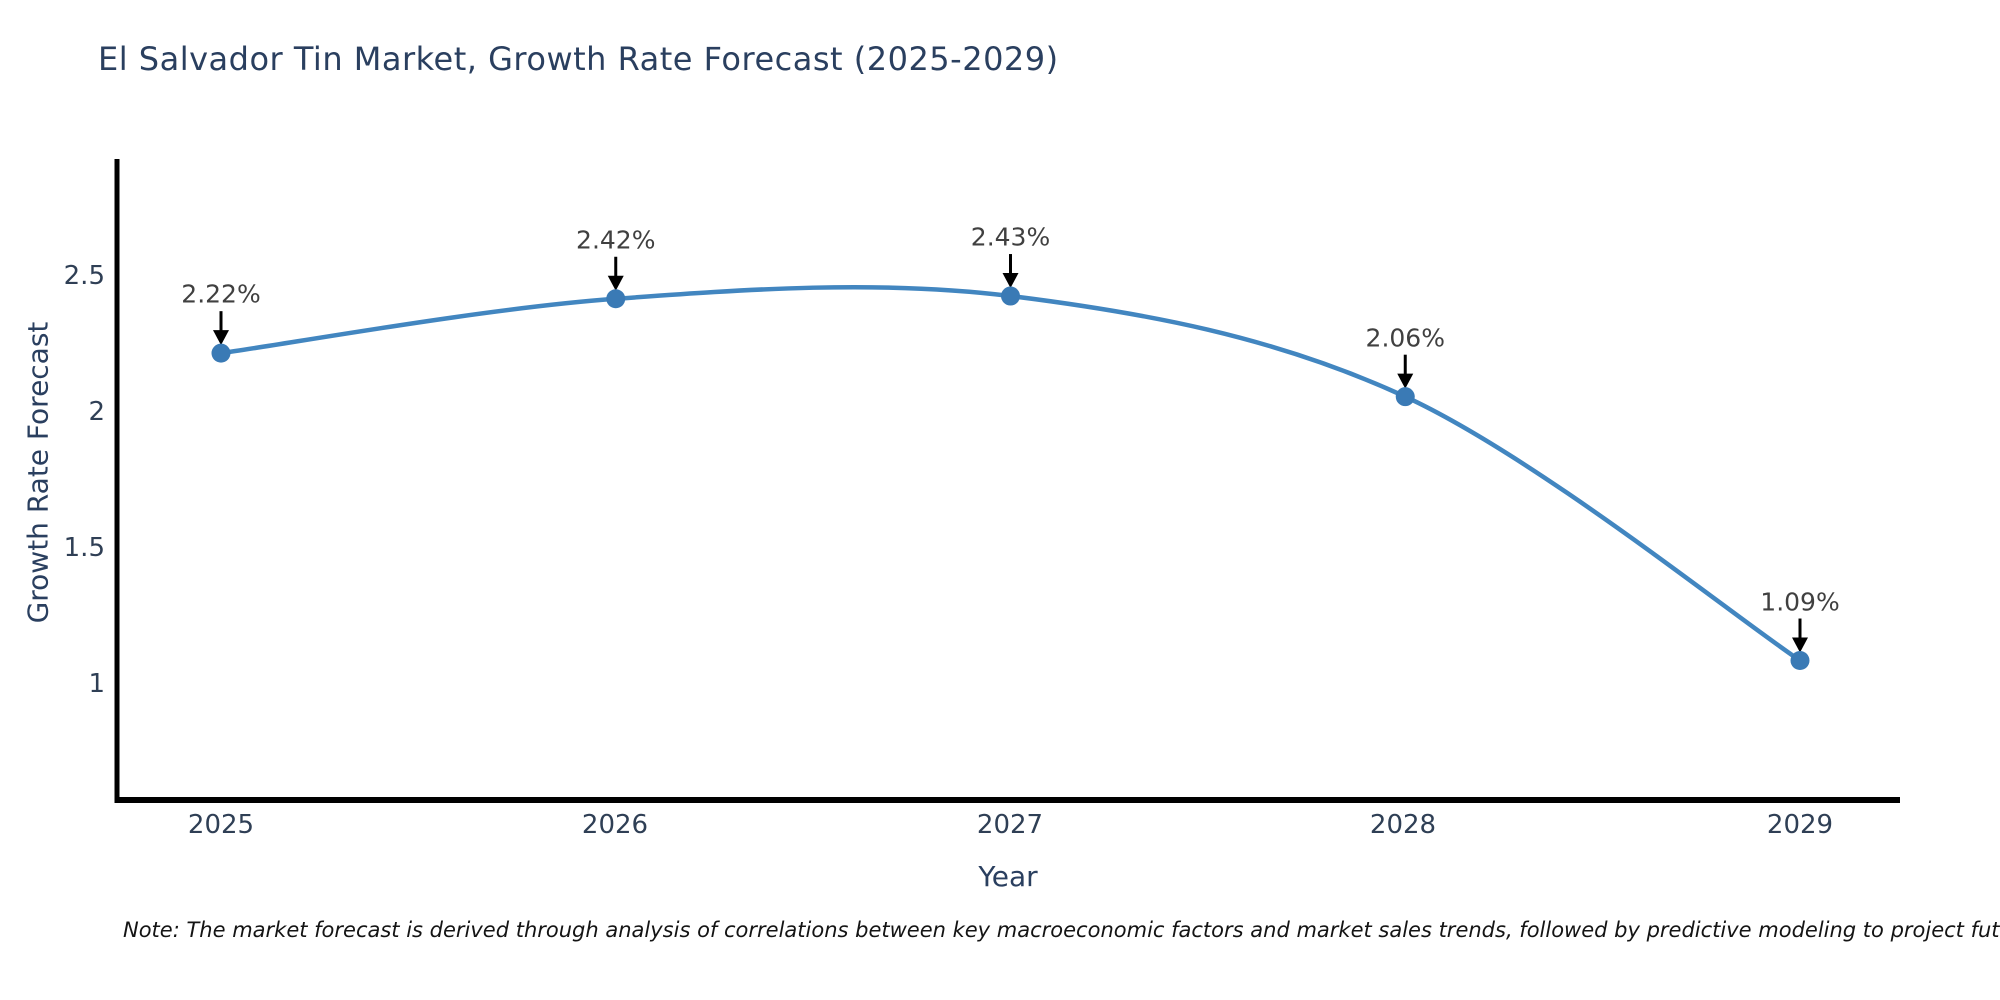  I want to click on x-tick-label: 2025, so click(221, 825).